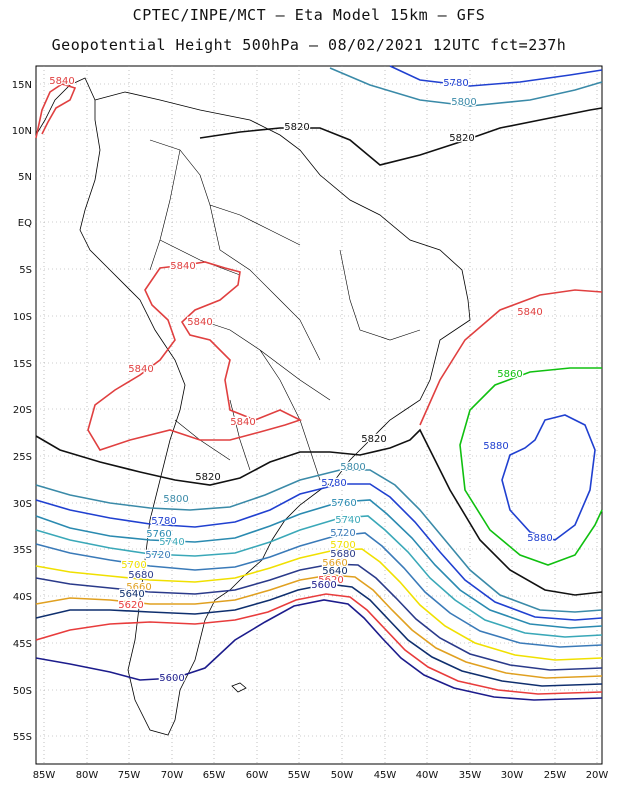 The image size is (618, 800). What do you see at coordinates (319, 644) in the screenshot?
I see `contour-5620-south` at bounding box center [319, 644].